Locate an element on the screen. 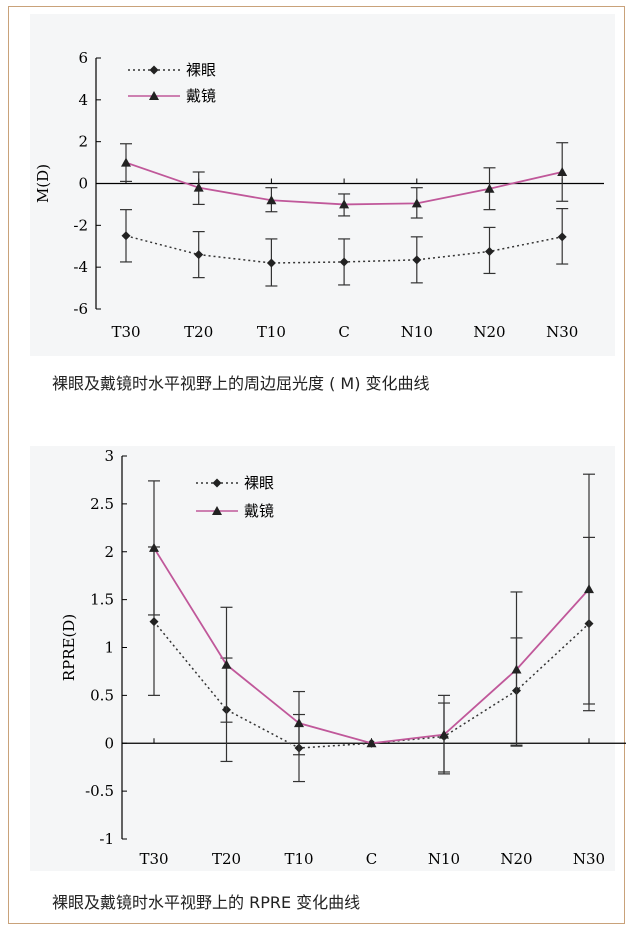  y-axis-title: RPRE(D) is located at coordinates (69, 647).